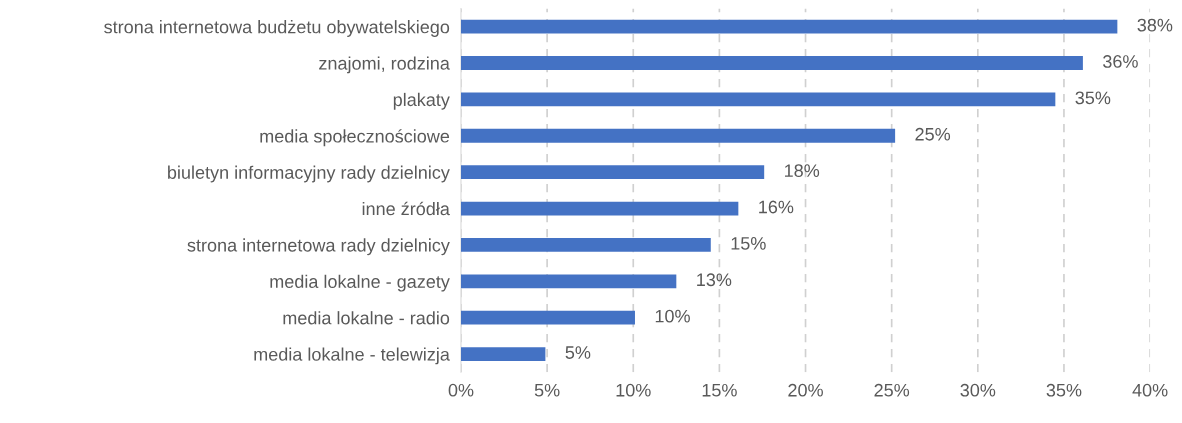 The width and height of the screenshot is (1182, 423). Describe the element at coordinates (352, 356) in the screenshot. I see `y-tick-label: media lokalne - telewizja` at that location.